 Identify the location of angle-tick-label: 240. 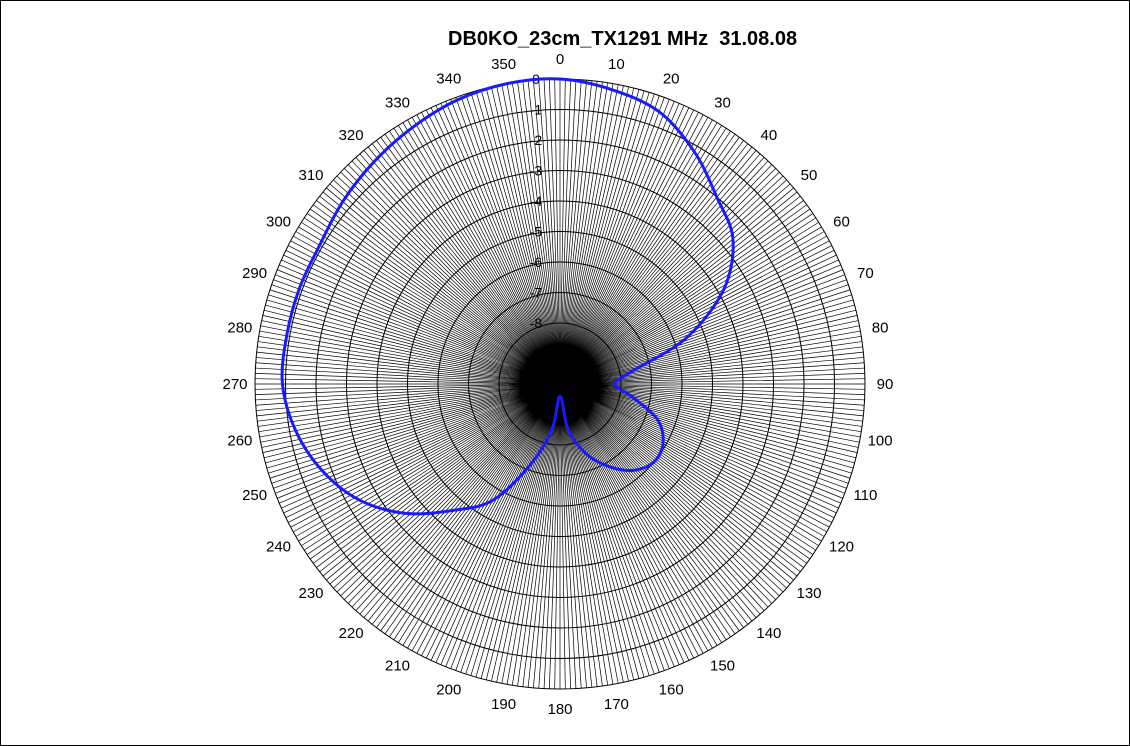
(278, 547).